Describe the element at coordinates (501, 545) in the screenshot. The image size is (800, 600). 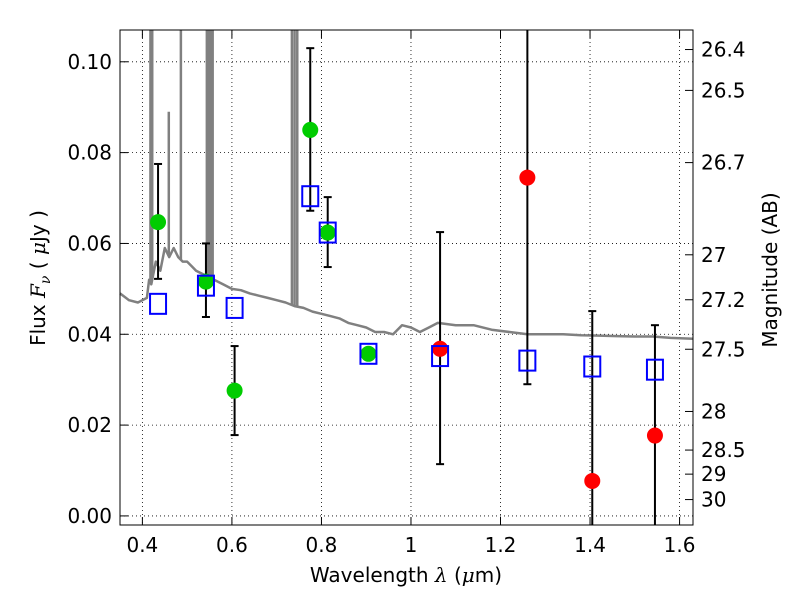
I see `x-tick-label: 1.2` at that location.